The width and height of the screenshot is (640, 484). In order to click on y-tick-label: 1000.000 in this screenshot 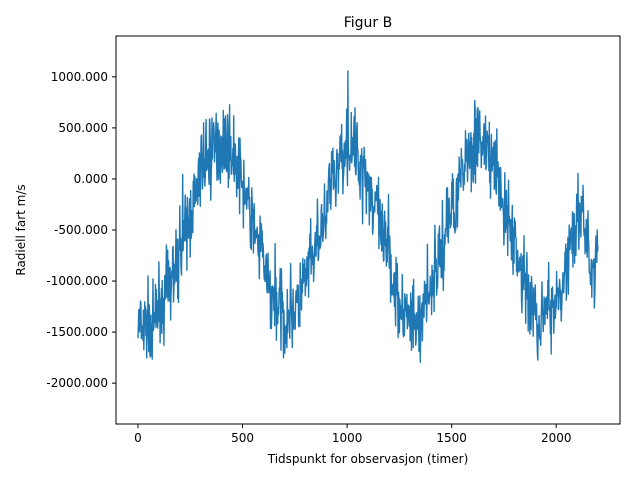, I will do `click(79, 77)`.